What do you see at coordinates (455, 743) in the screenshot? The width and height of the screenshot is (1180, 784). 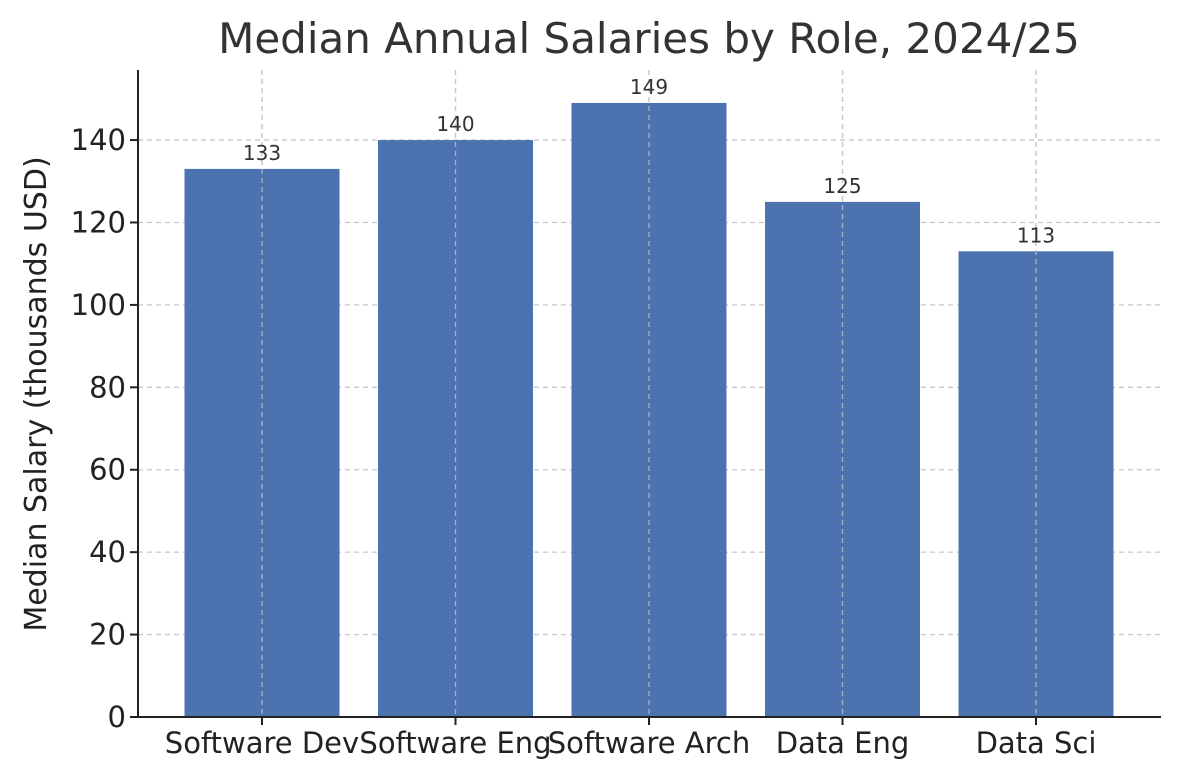 I see `x-tick-label: Software Eng` at bounding box center [455, 743].